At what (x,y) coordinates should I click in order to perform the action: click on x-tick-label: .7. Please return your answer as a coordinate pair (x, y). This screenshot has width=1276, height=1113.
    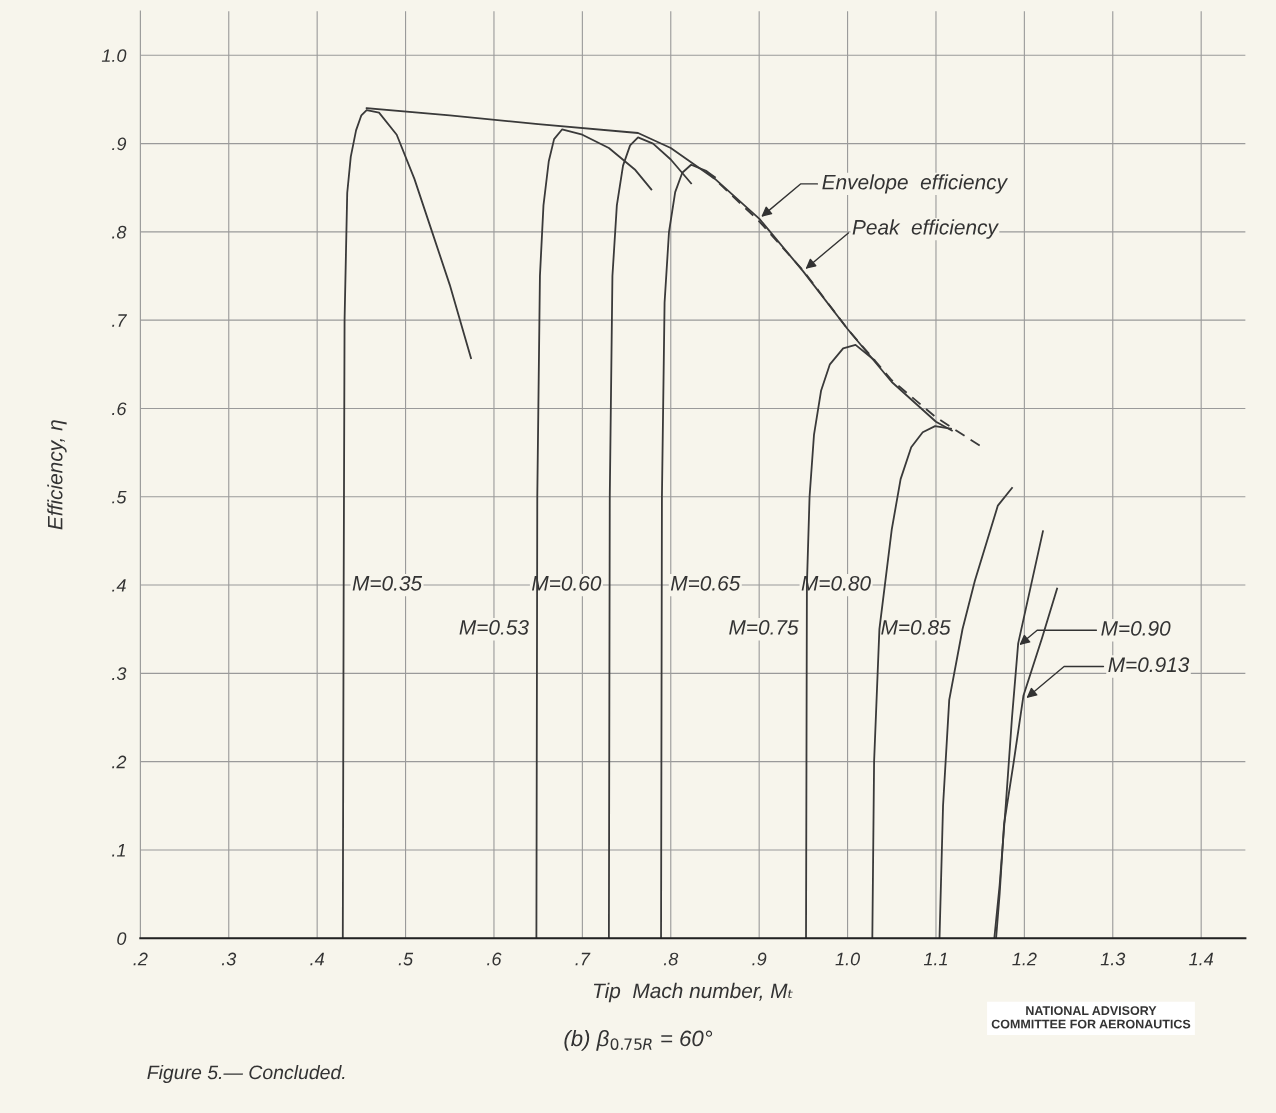
    Looking at the image, I should click on (583, 959).